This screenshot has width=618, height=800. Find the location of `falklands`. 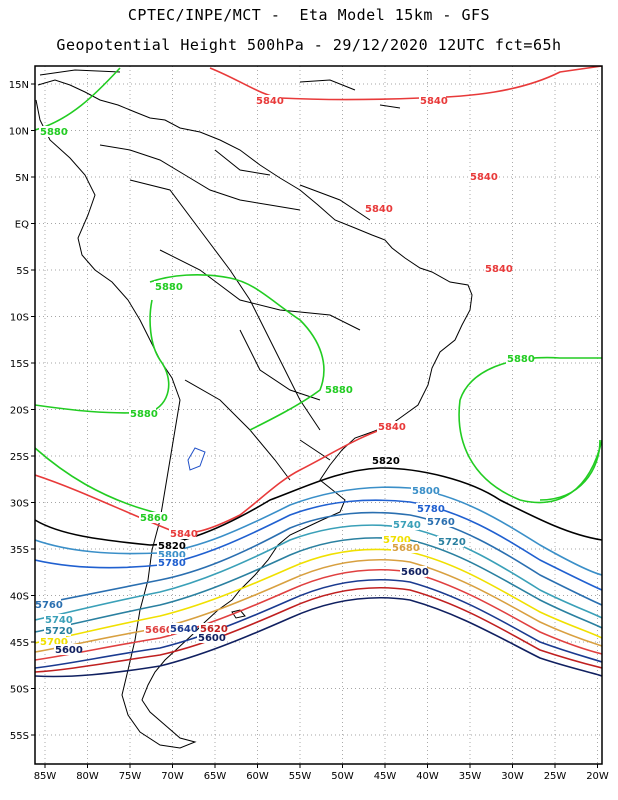

falklands is located at coordinates (238, 614).